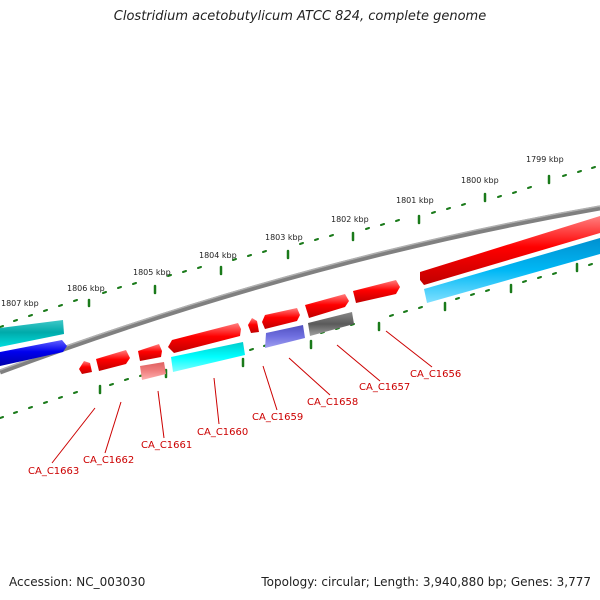 This screenshot has width=600, height=600. Describe the element at coordinates (166, 445) in the screenshot. I see `gene-label: CA_C1661` at that location.